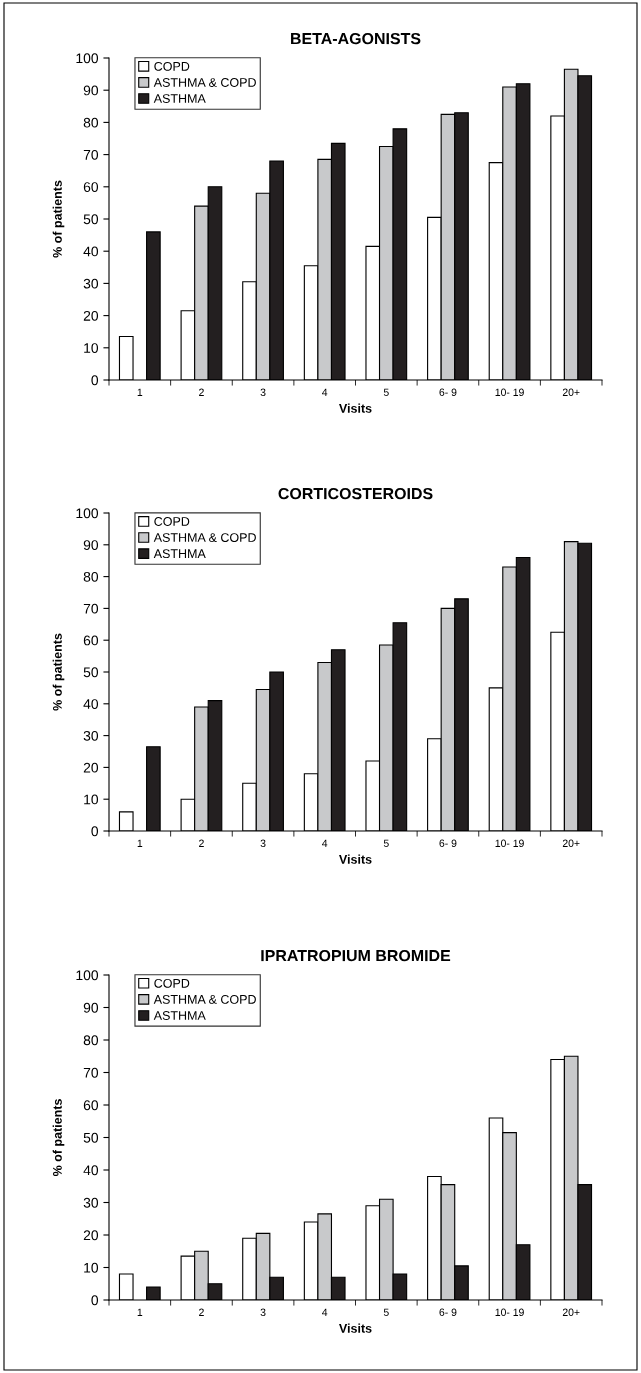 The height and width of the screenshot is (1373, 641). I want to click on chart-title: BETA-AGONISTS, so click(356, 38).